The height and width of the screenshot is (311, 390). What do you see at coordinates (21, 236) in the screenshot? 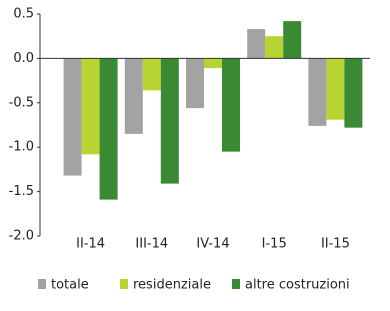
I see `y-tick-label: -2.0` at bounding box center [21, 236].